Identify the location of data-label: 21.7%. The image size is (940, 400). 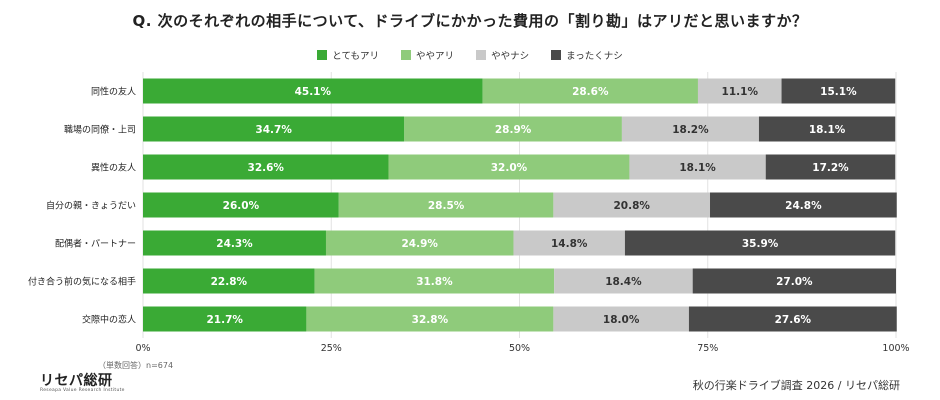
(224, 320).